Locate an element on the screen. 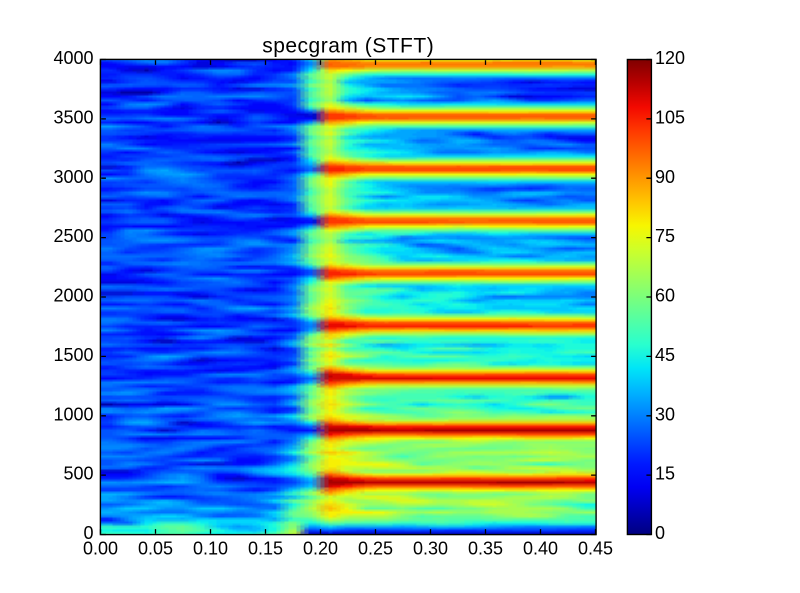 The width and height of the screenshot is (800, 593). svg-text: 0.05 is located at coordinates (155, 548).